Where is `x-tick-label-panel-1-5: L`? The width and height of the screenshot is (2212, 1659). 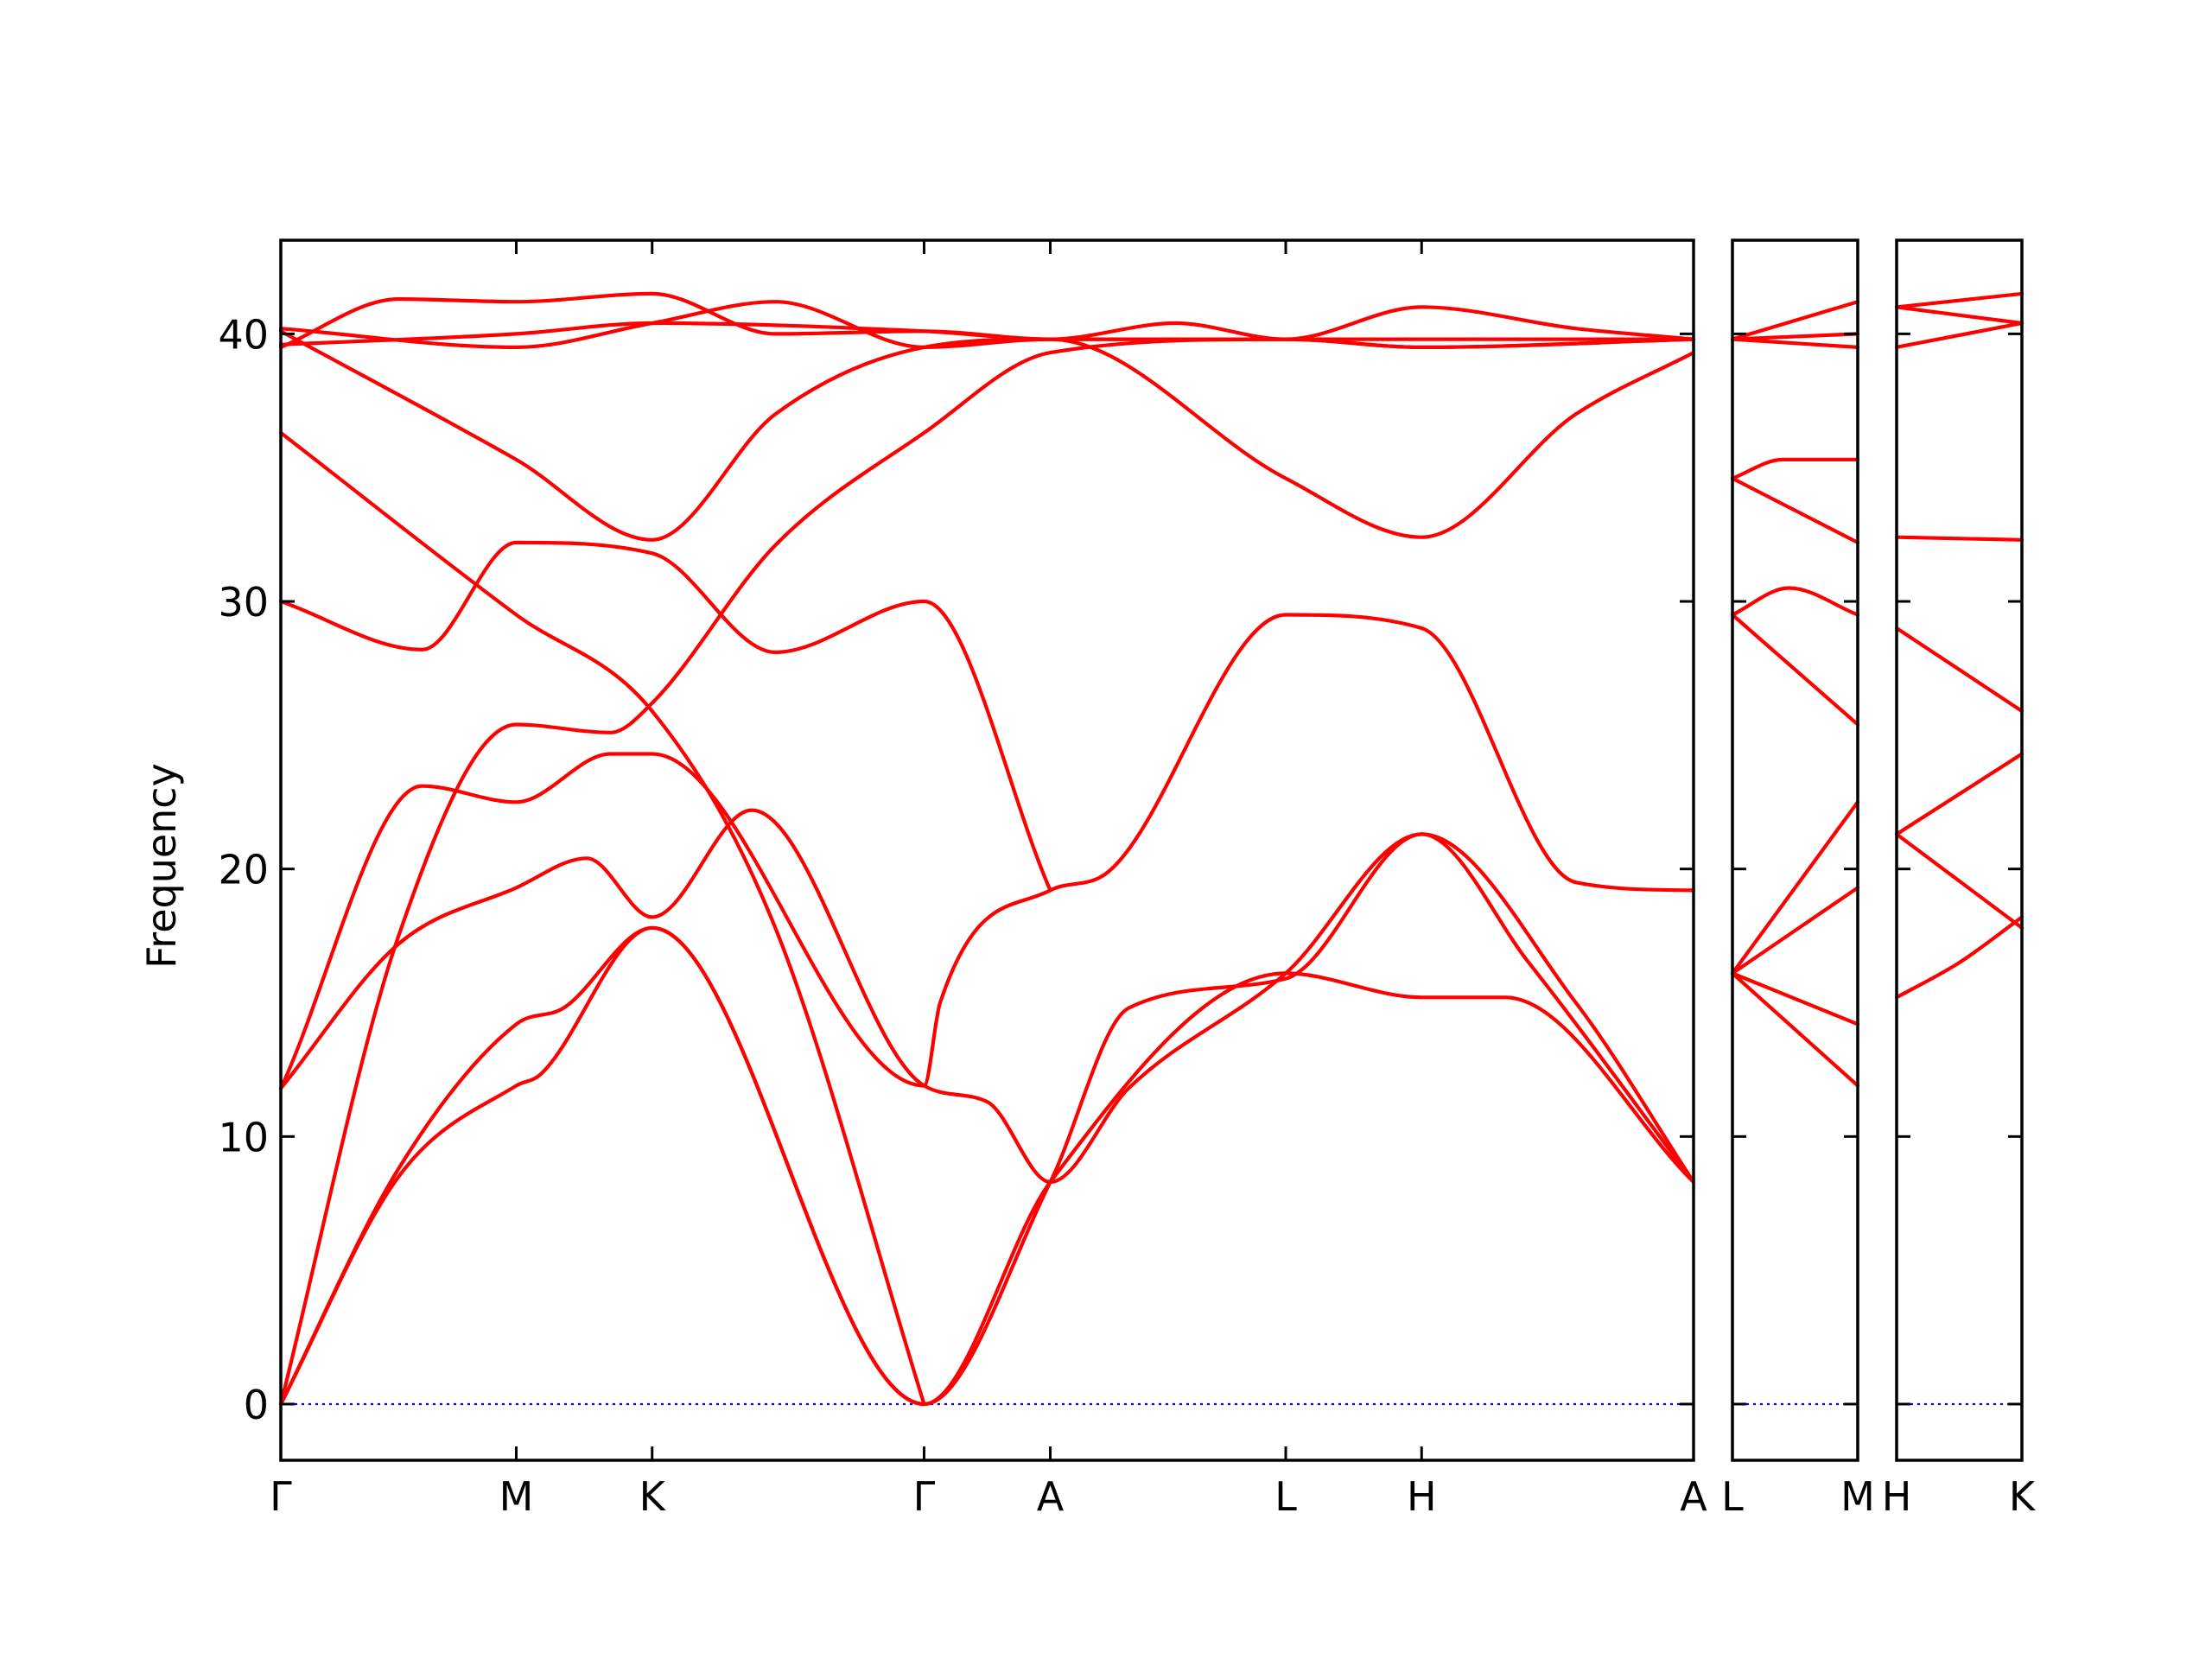 x-tick-label-panel-1-5: L is located at coordinates (1285, 1496).